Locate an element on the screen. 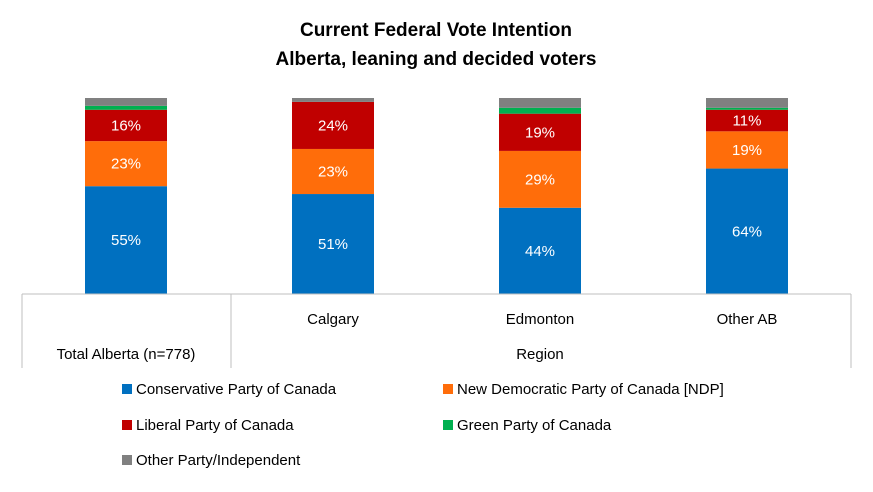 This screenshot has height=492, width=873. legend-swatch-conservative-party-of-canada is located at coordinates (127, 389).